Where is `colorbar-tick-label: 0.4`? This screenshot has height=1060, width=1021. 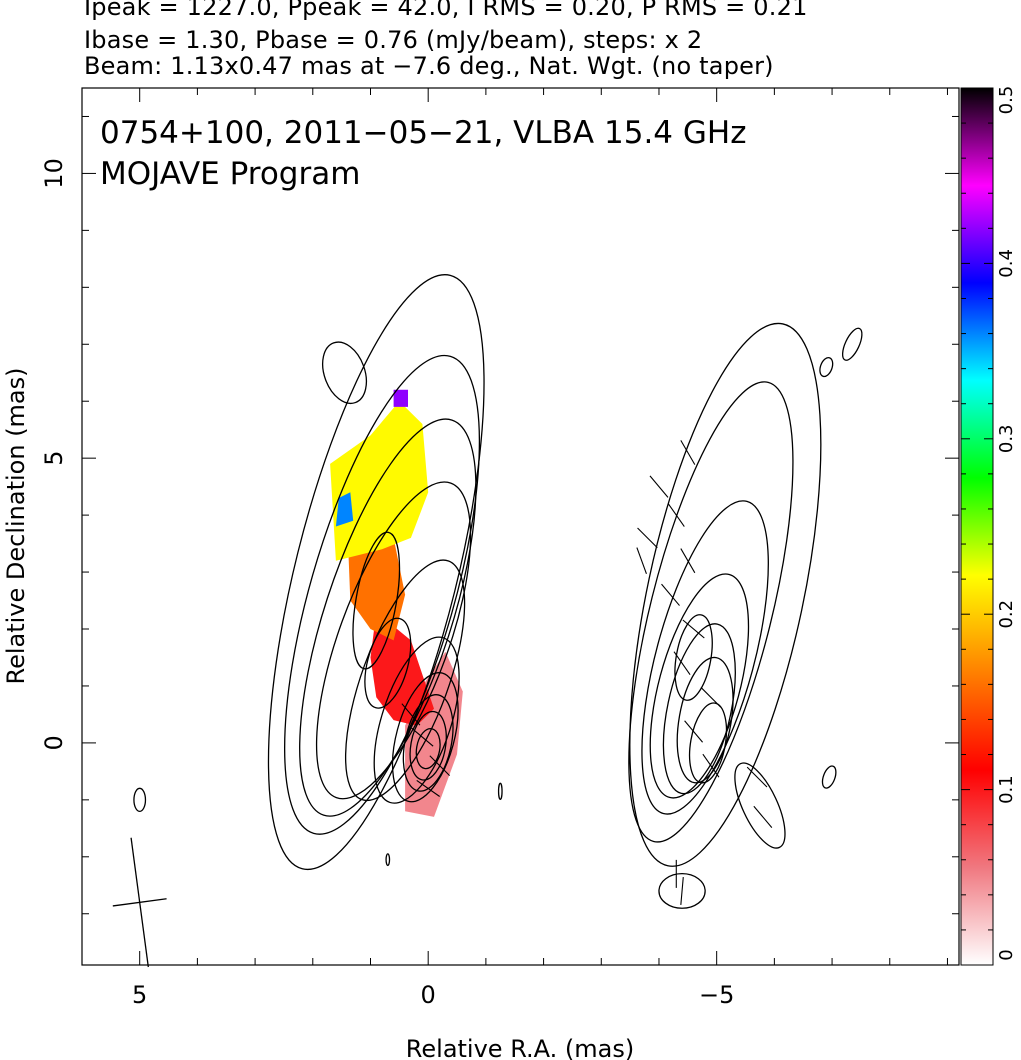
colorbar-tick-label: 0.4 is located at coordinates (1006, 263).